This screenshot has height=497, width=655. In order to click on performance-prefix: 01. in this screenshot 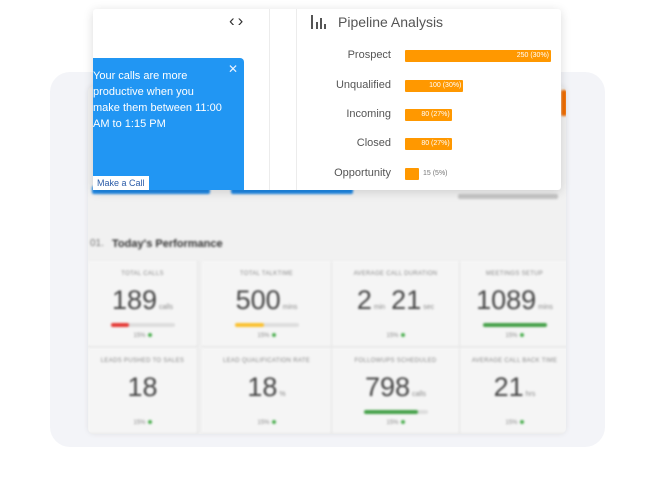, I will do `click(97, 243)`.